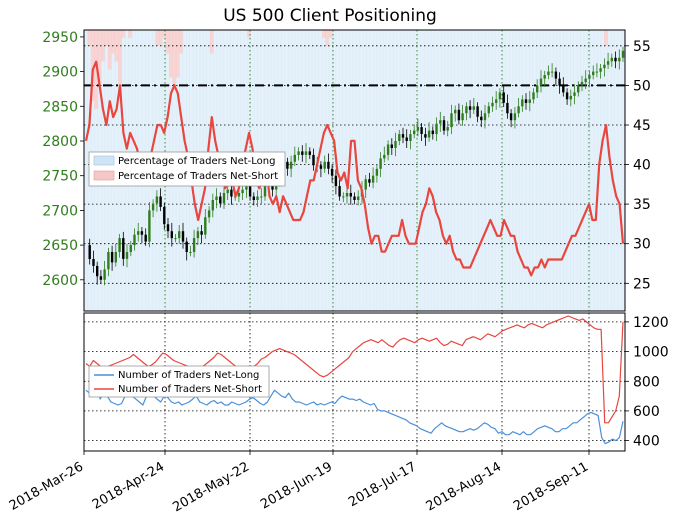 The image size is (679, 518). Describe the element at coordinates (646, 412) in the screenshot. I see `right-tick-label-bottom: 600` at that location.